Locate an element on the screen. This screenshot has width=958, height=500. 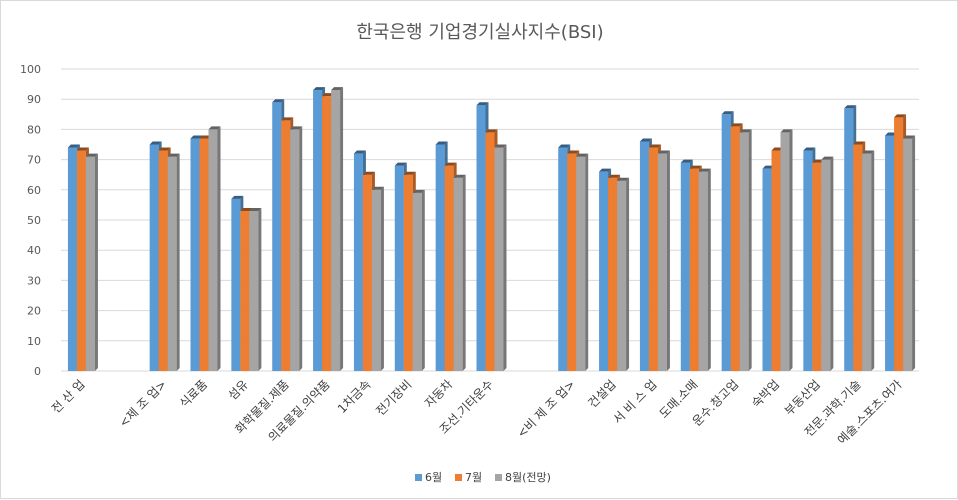
x-category-label: <비 제 조 업> is located at coordinates (545, 408).